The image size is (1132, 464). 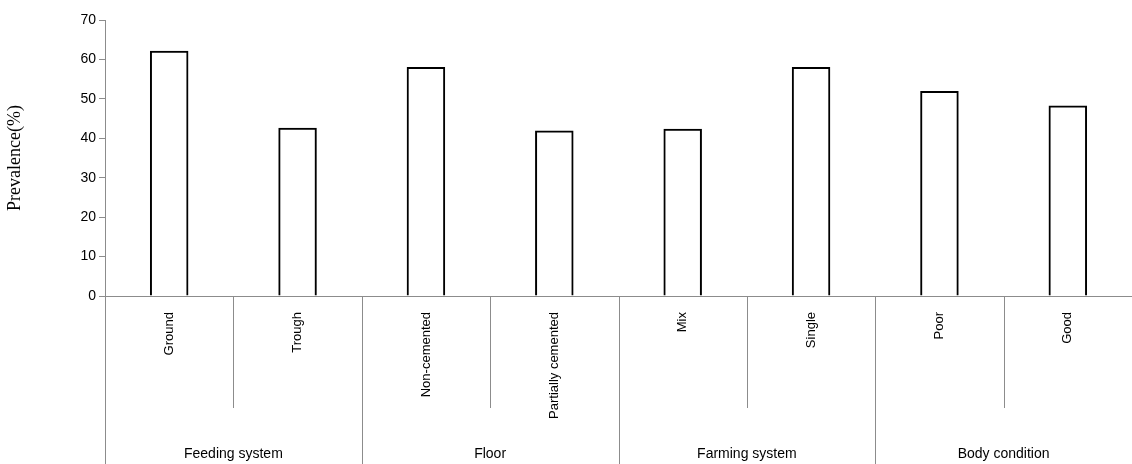 I want to click on y-tick-label: 60, so click(x=88, y=58).